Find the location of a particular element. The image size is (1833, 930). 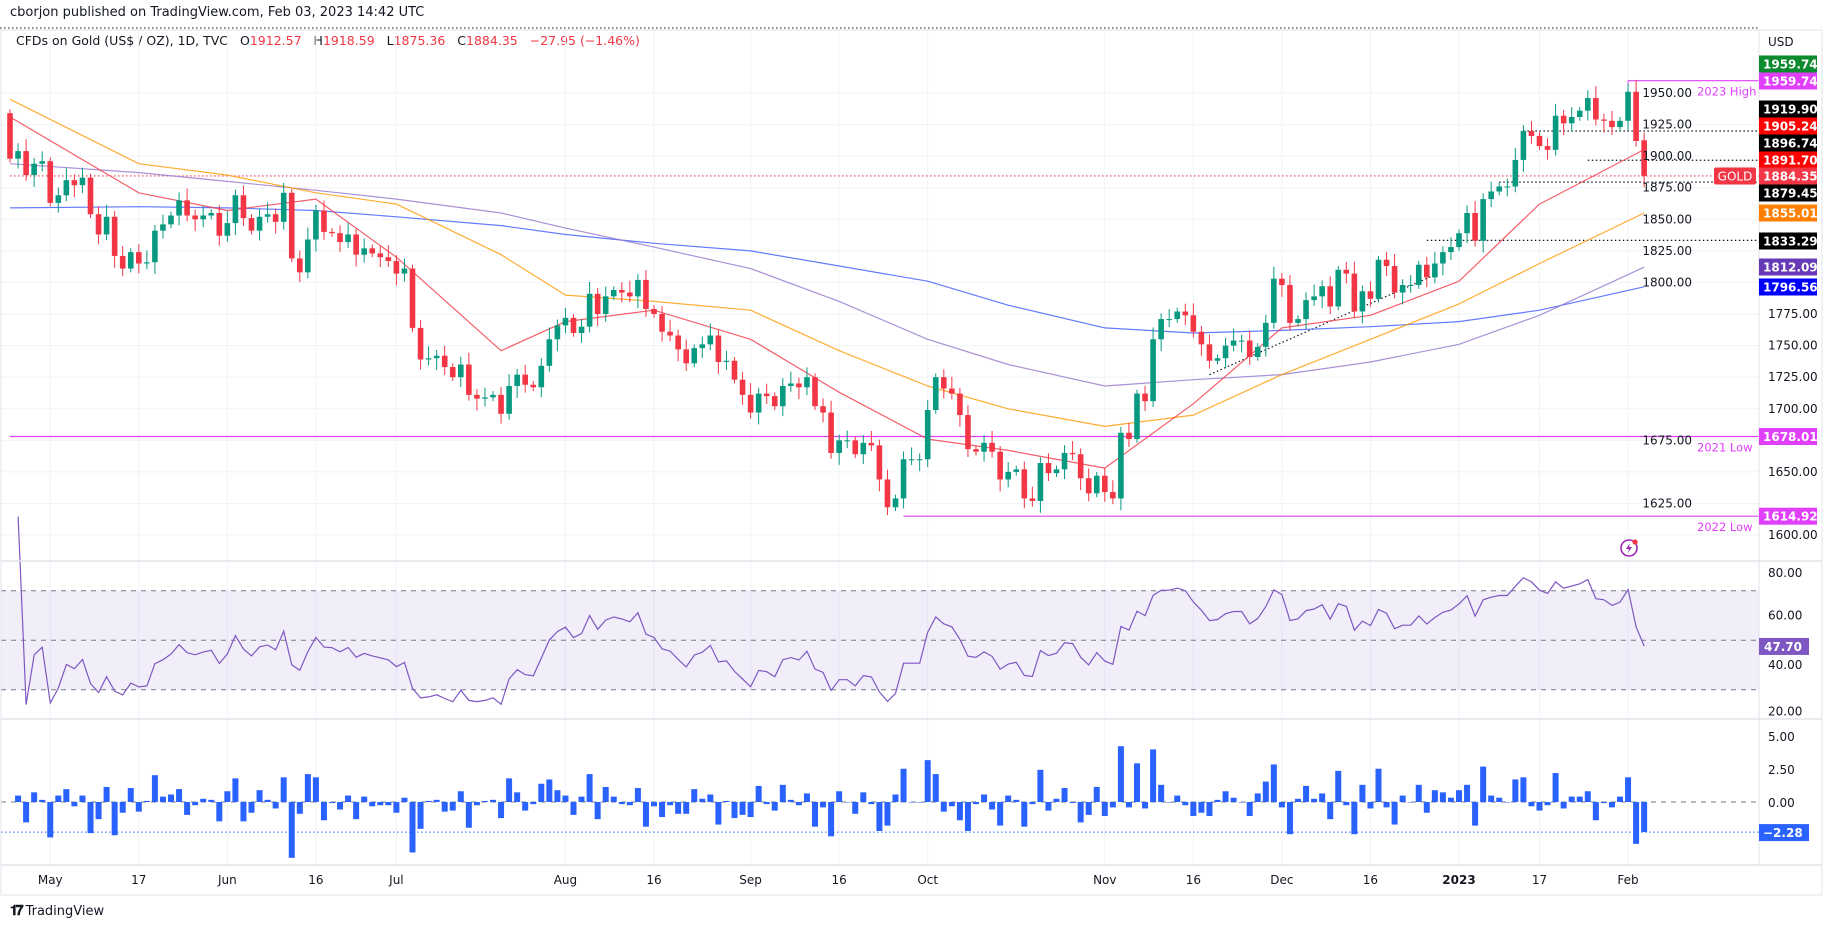

x-tick-label: 2023 is located at coordinates (1458, 880).